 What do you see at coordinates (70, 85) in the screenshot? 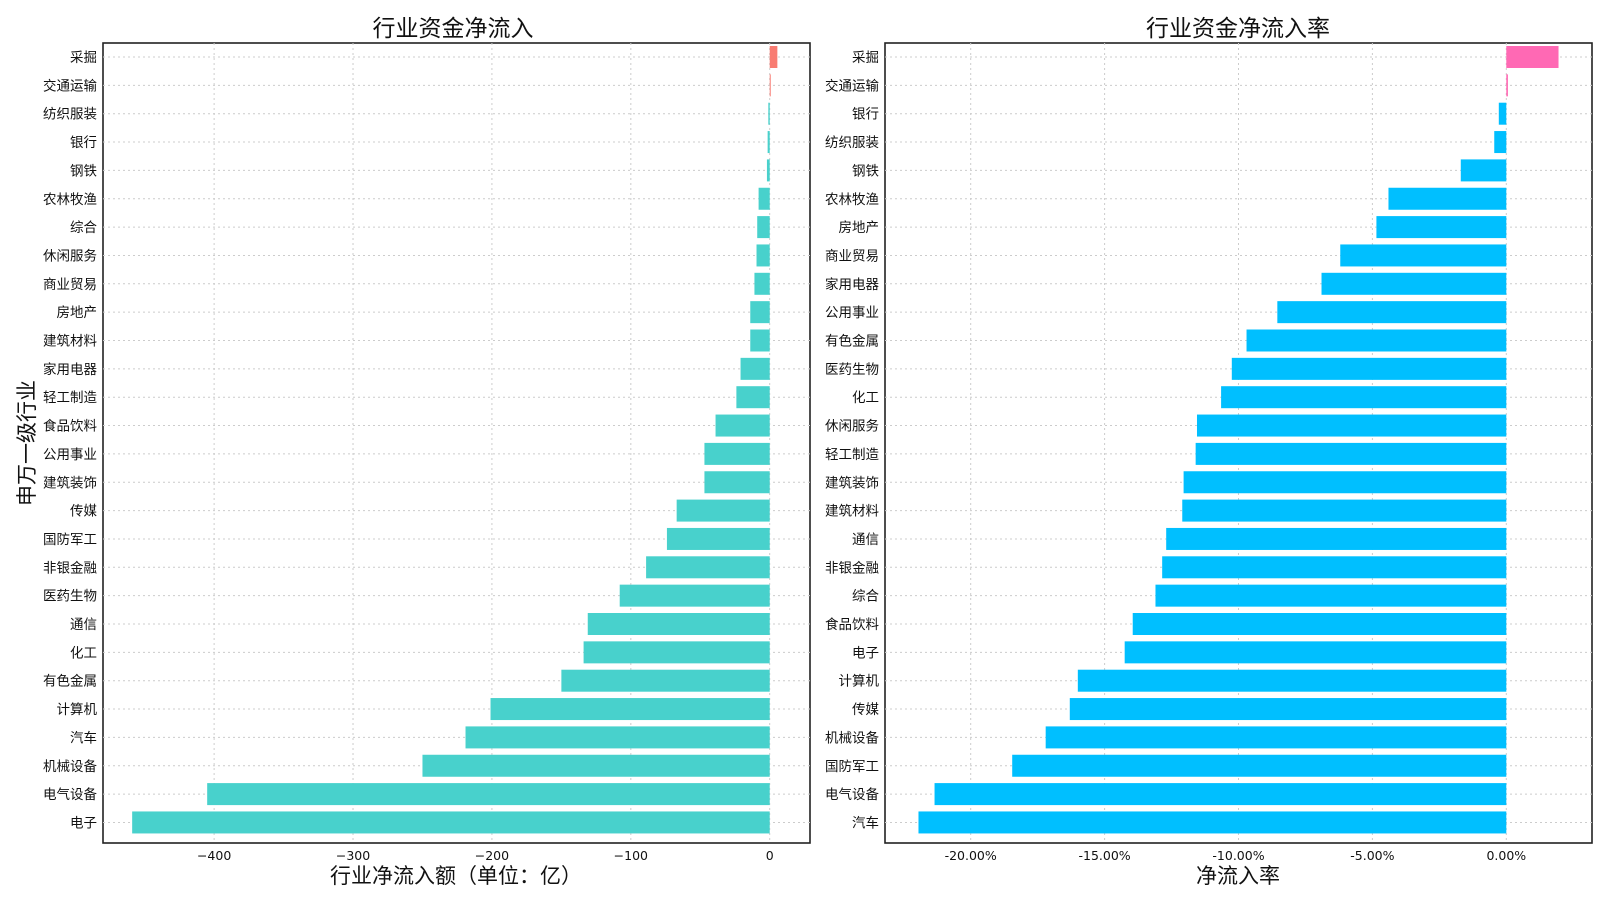
I see `category-label: 交通运输` at bounding box center [70, 85].